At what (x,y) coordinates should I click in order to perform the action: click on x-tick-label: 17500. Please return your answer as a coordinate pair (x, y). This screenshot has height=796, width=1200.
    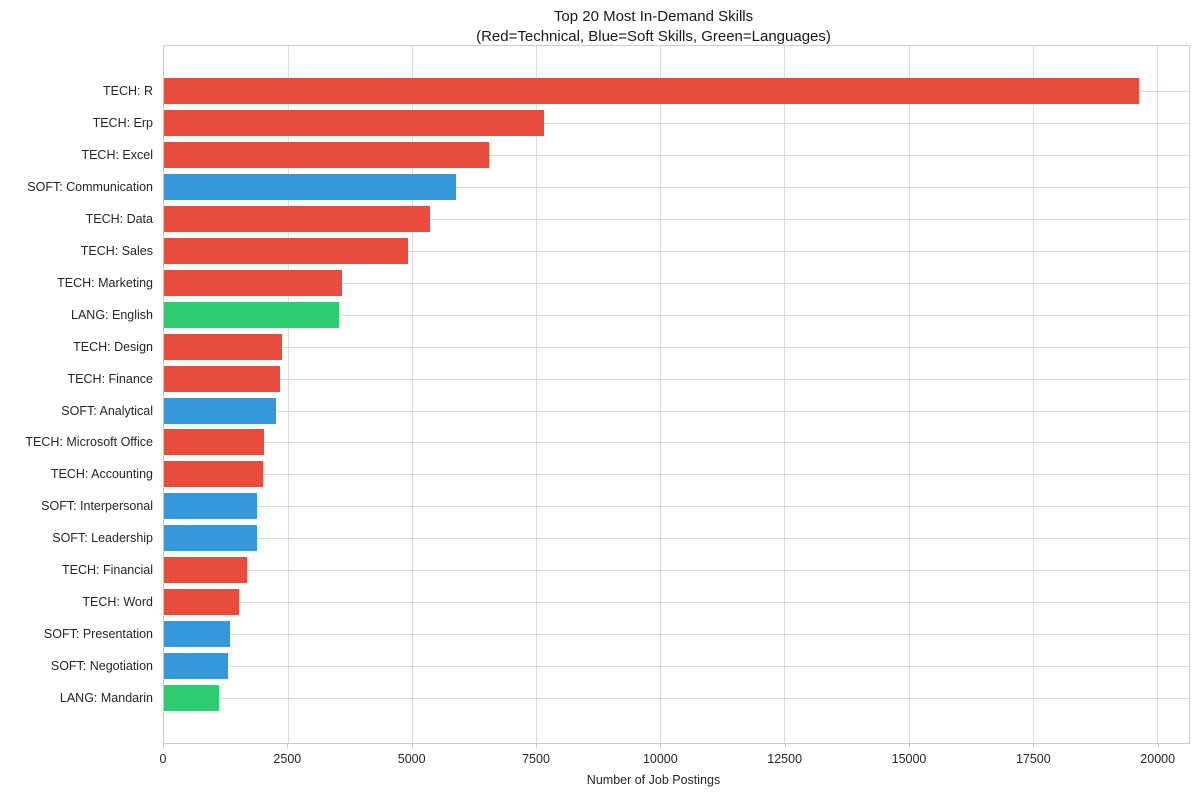
    Looking at the image, I should click on (1033, 759).